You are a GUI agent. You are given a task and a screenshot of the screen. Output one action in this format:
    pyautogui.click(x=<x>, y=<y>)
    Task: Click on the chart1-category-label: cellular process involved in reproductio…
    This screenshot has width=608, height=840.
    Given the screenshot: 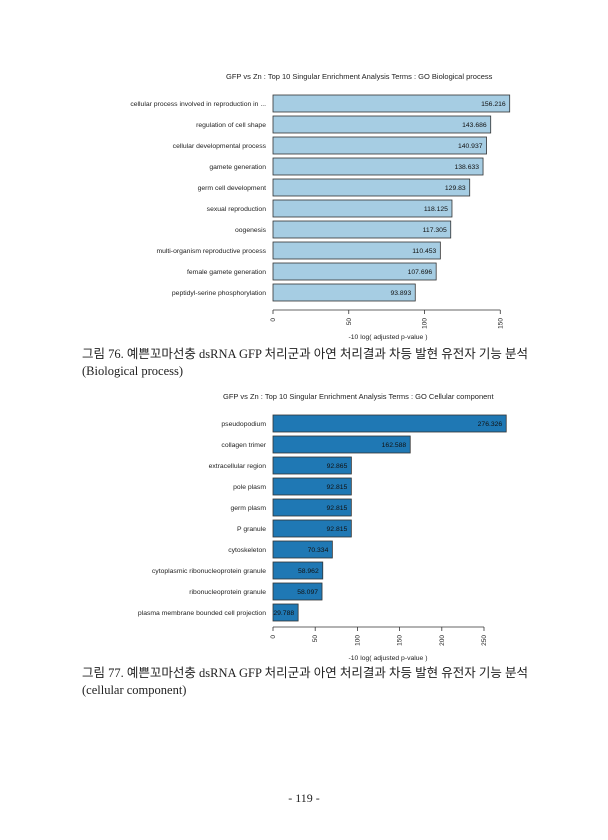 What is the action you would take?
    pyautogui.click(x=198, y=104)
    